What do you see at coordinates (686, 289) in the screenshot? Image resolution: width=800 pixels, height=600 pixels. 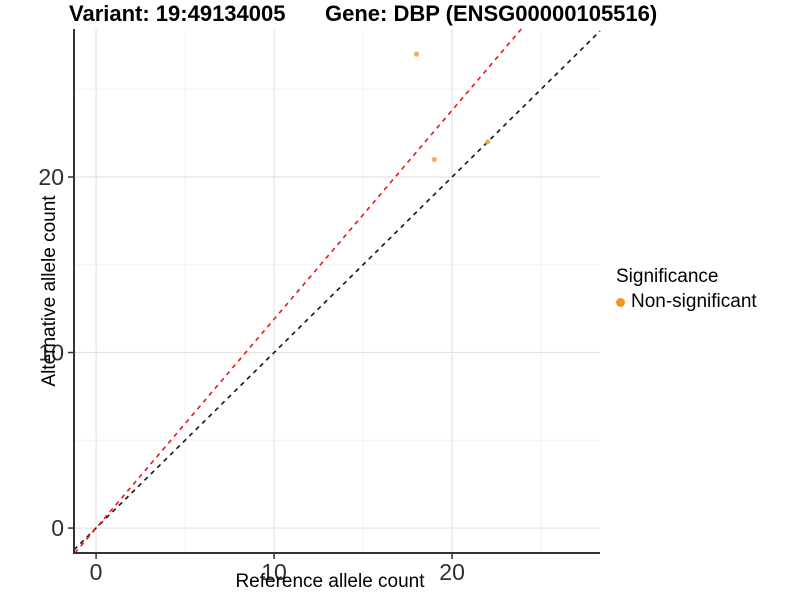 I see `legend: Significance Non-significant` at bounding box center [686, 289].